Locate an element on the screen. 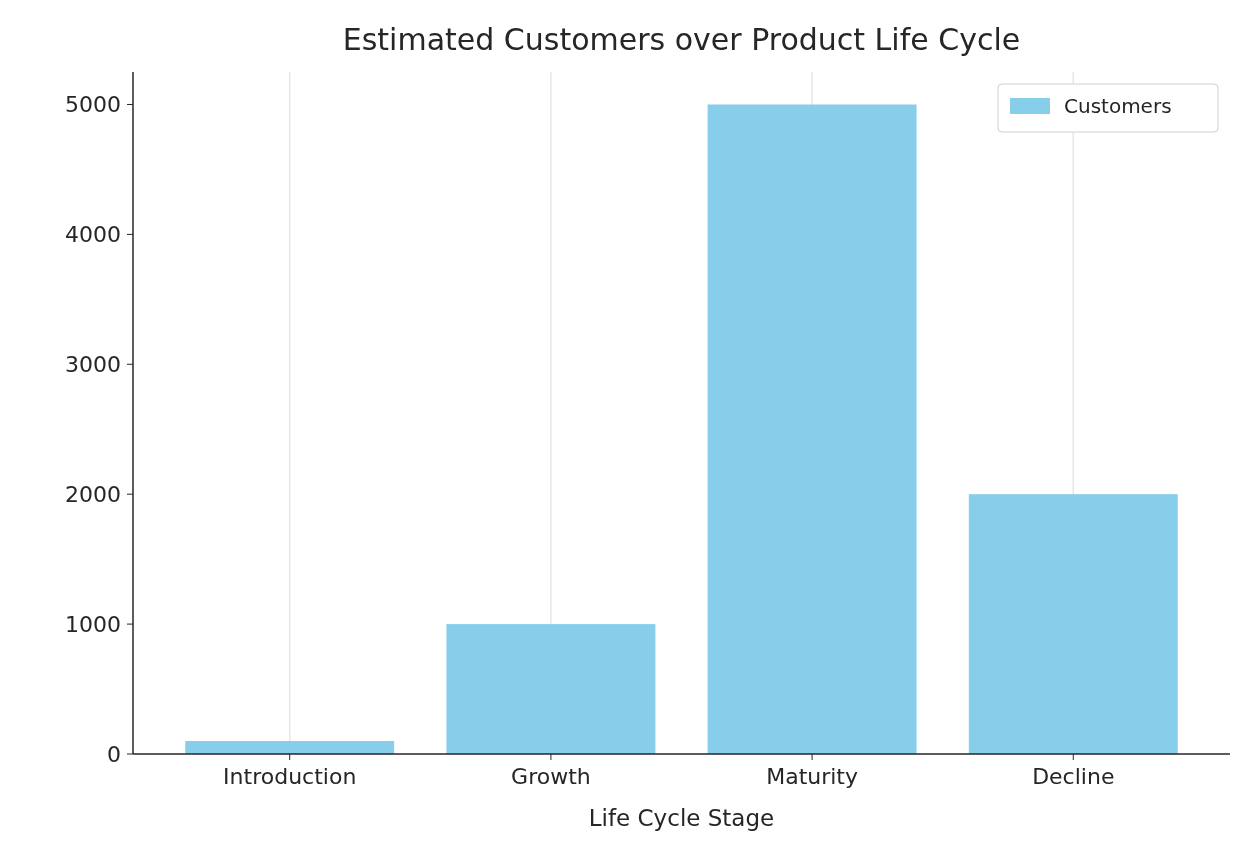 Image resolution: width=1254 pixels, height=841 pixels. y-tick-label: 2000 is located at coordinates (93, 494).